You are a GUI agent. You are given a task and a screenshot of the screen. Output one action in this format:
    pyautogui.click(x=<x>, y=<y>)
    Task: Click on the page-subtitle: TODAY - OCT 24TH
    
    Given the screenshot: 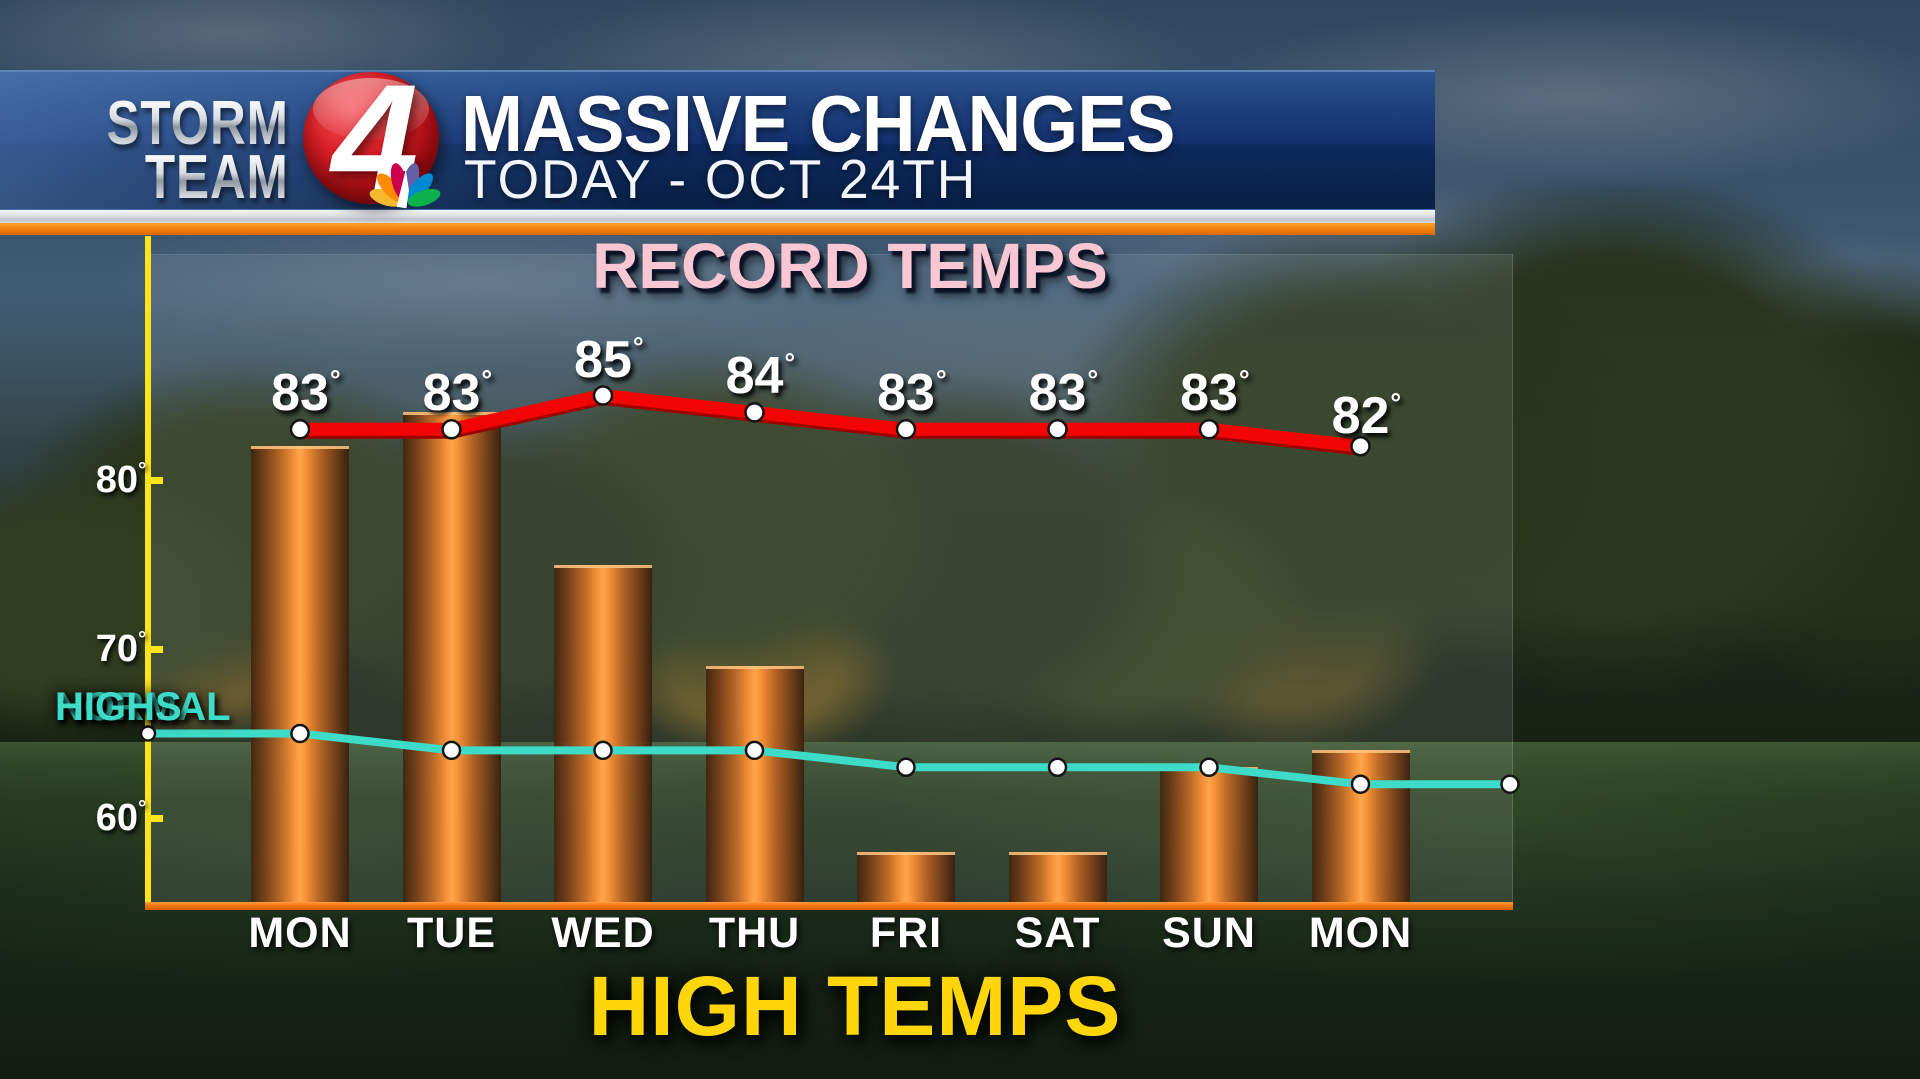 What is the action you would take?
    pyautogui.click(x=721, y=179)
    